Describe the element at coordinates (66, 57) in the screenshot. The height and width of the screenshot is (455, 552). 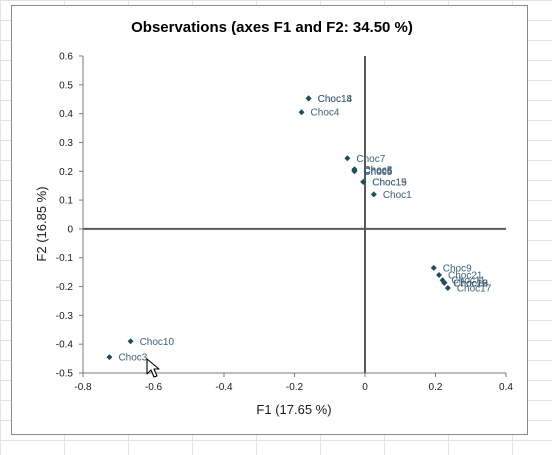
I see `y-tick-label: 0.6` at that location.